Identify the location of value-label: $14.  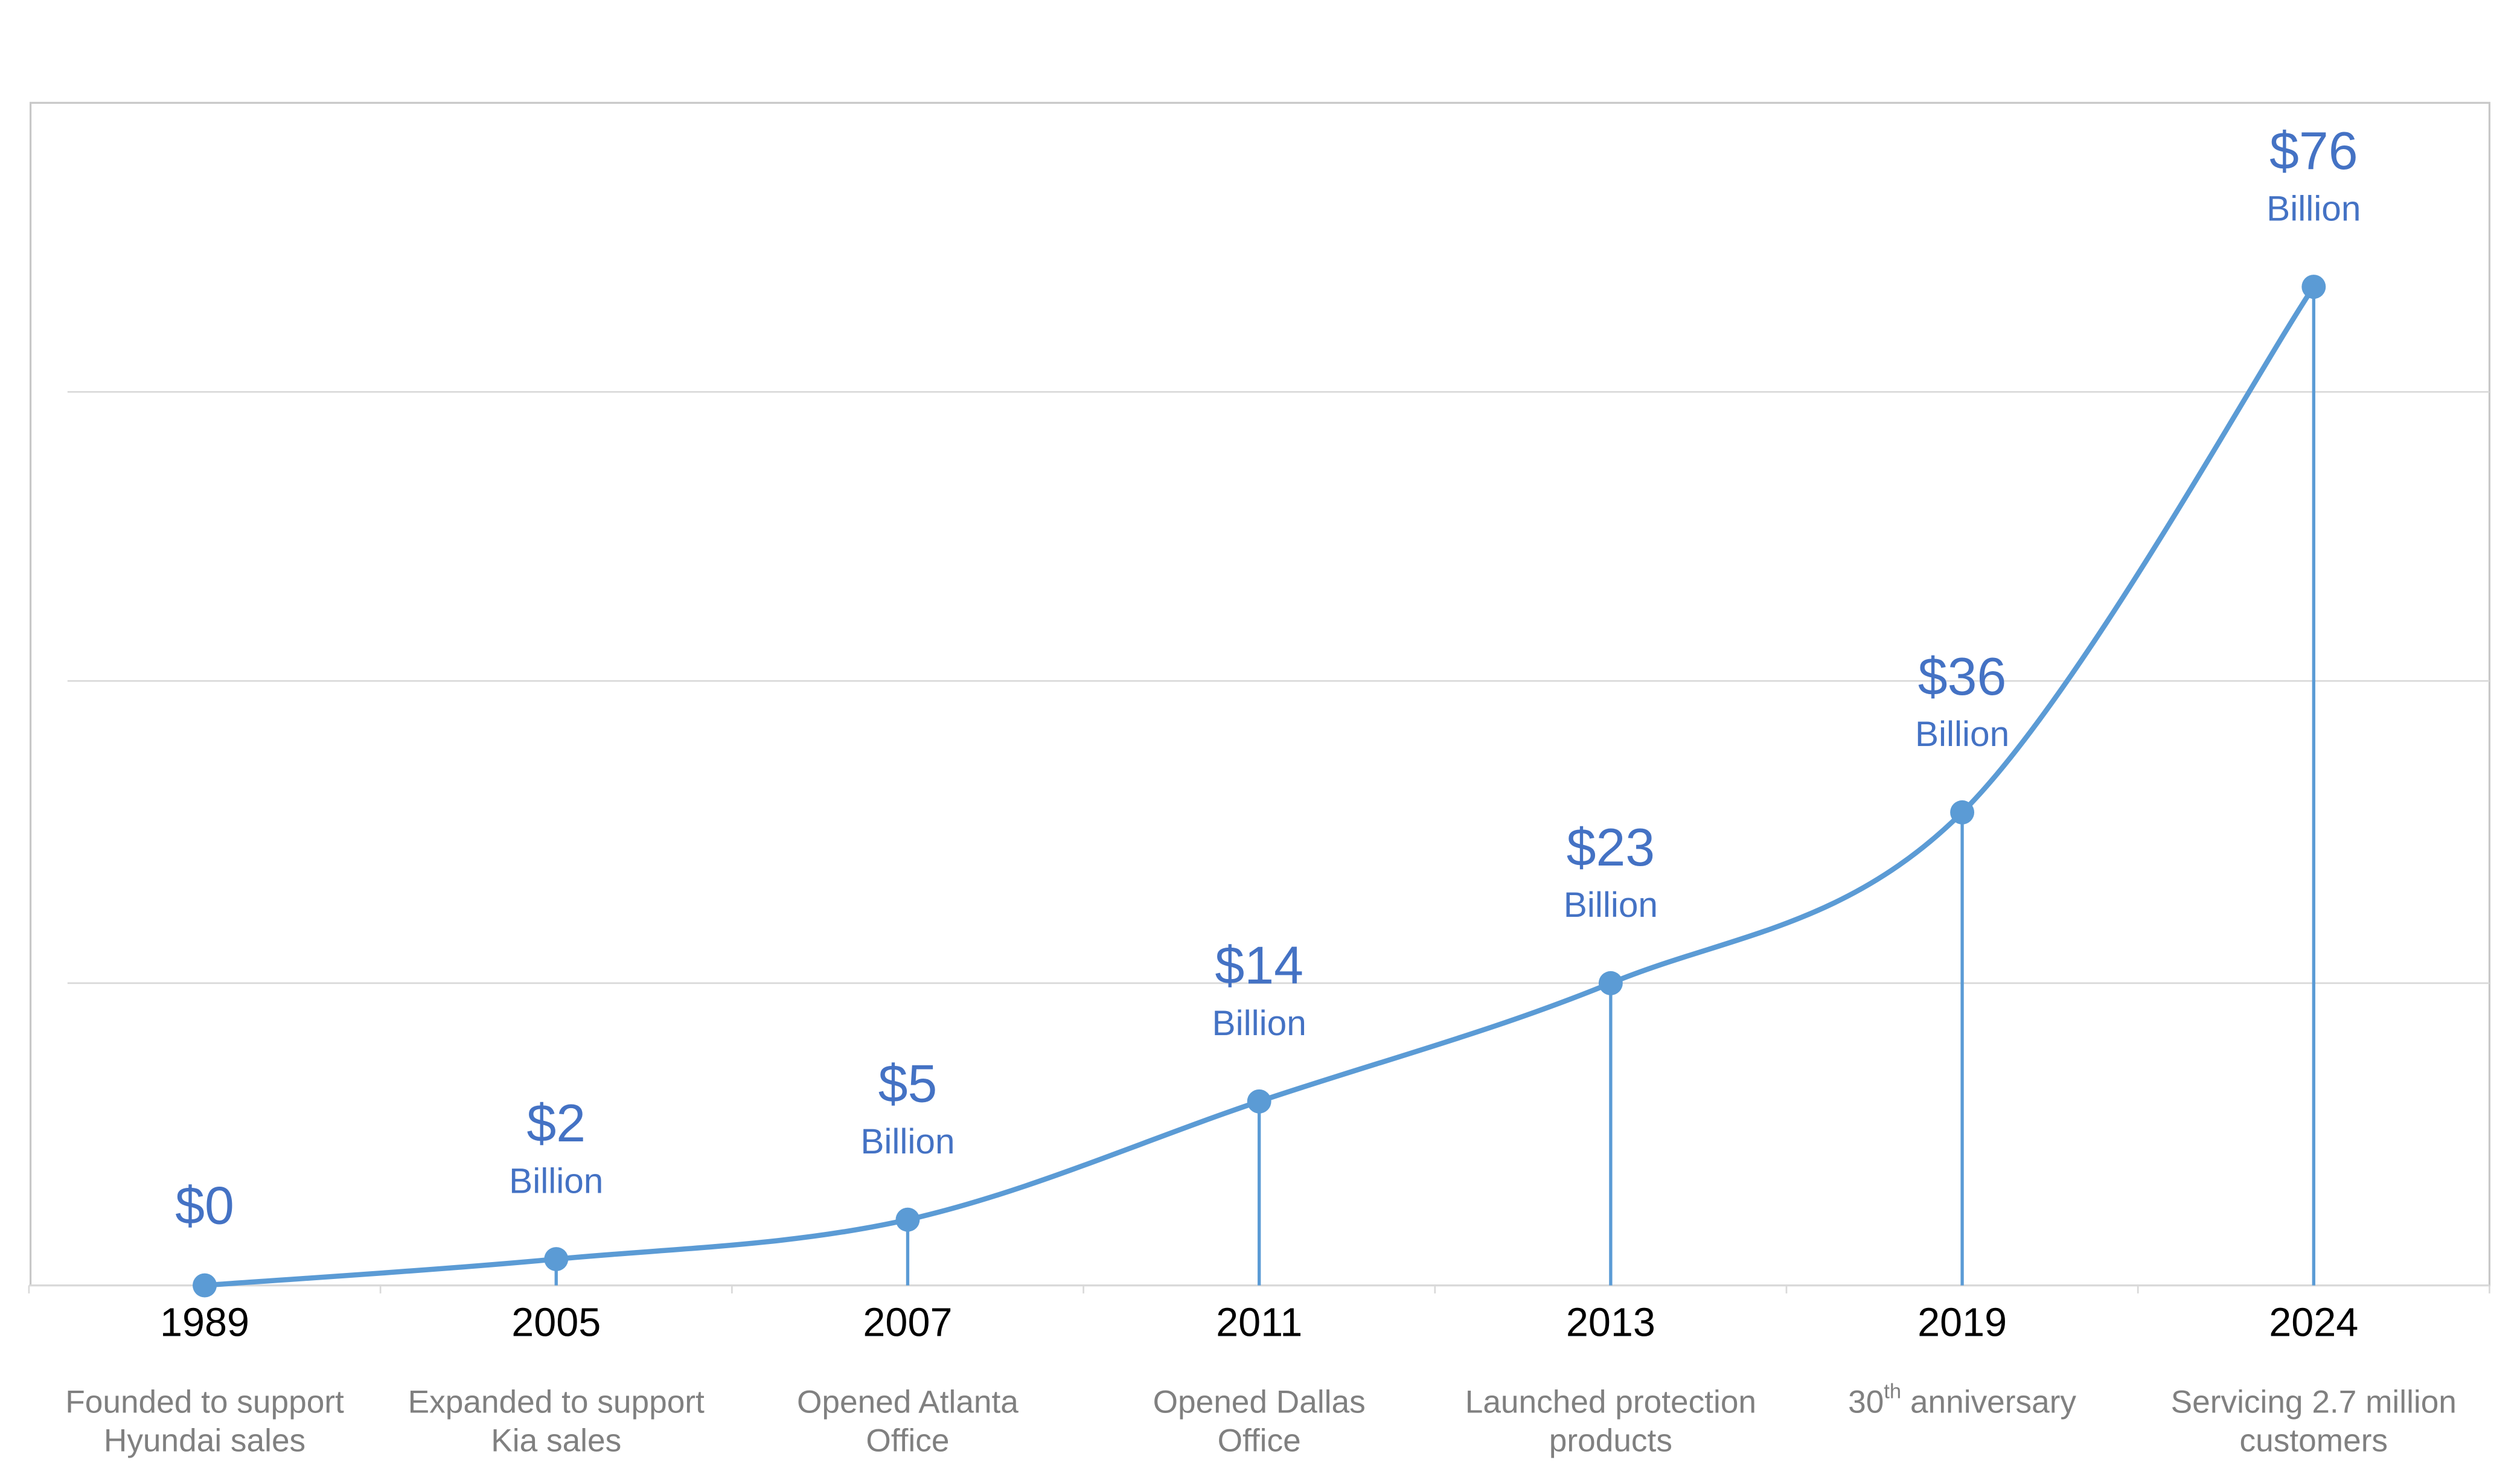
(1259, 966).